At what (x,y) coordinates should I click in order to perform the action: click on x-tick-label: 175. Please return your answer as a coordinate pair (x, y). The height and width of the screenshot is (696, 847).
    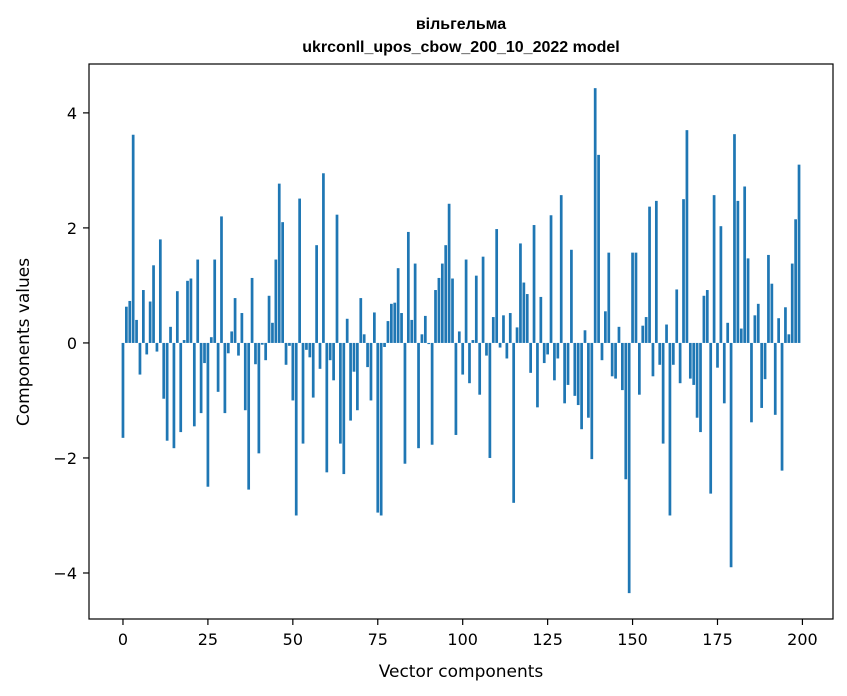
    Looking at the image, I should click on (717, 639).